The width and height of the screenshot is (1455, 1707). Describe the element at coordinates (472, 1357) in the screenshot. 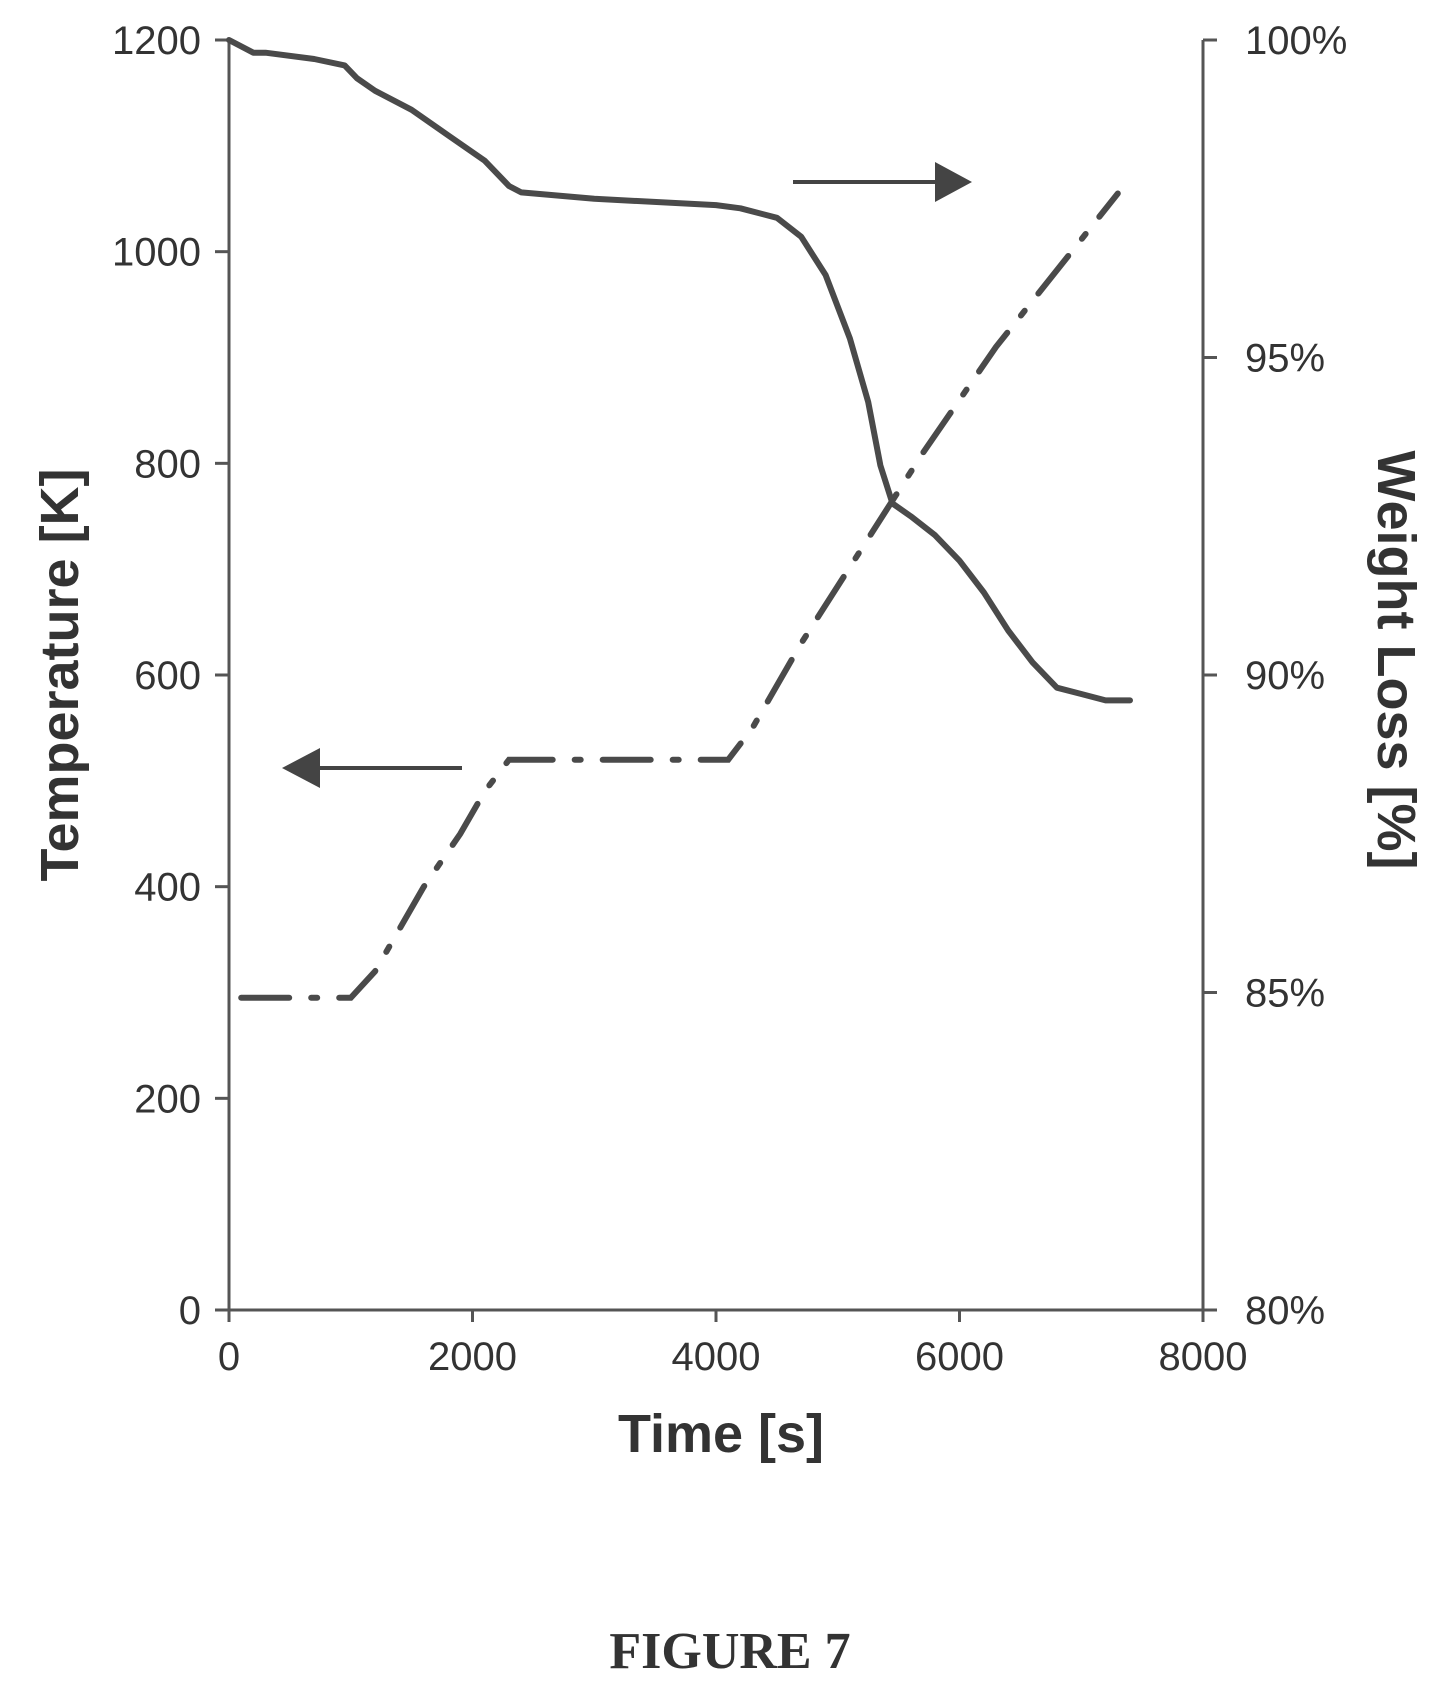

I see `x-tick-label: 2000` at that location.